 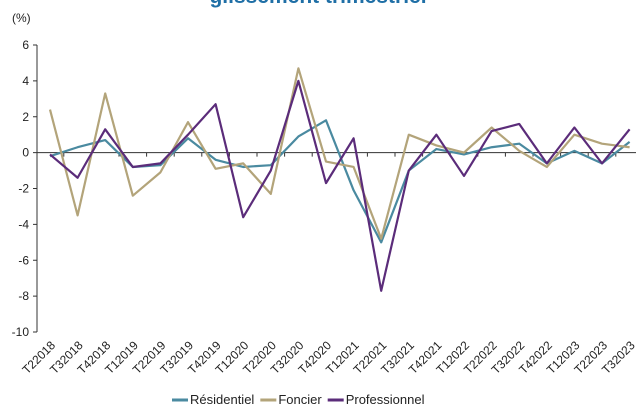 What do you see at coordinates (25, 45) in the screenshot?
I see `y-tick-label: 6` at bounding box center [25, 45].